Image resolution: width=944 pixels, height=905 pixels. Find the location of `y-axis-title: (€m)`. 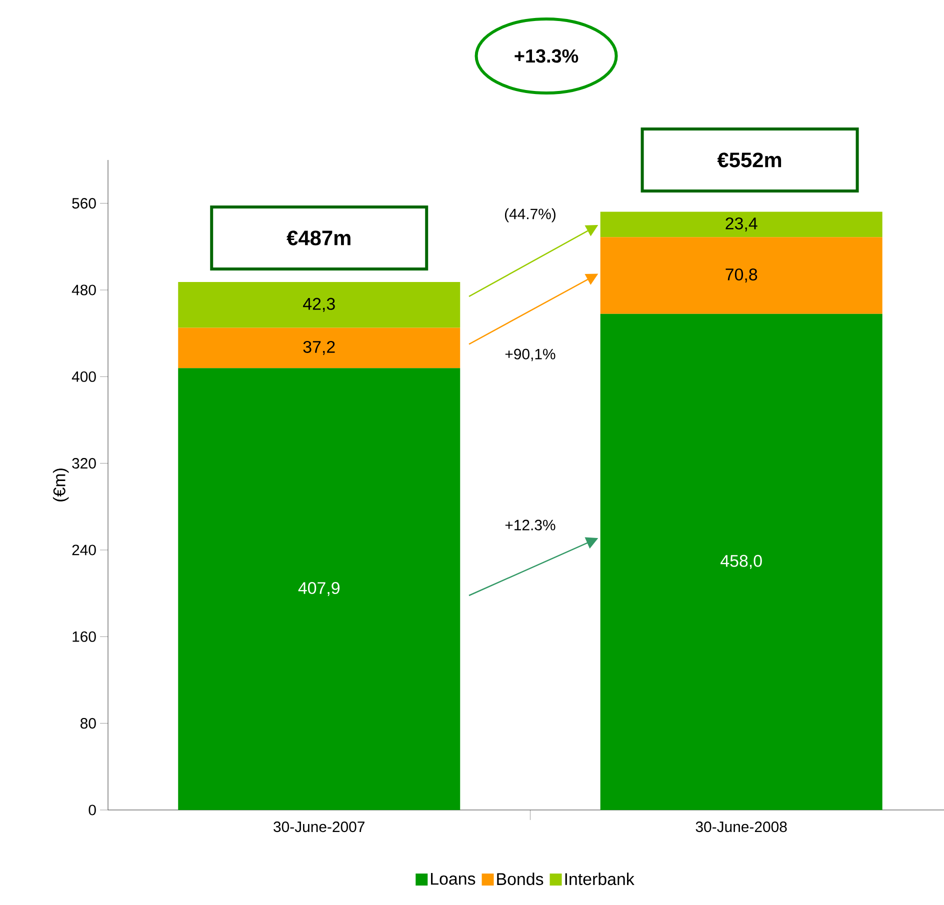

y-axis-title: (€m) is located at coordinates (60, 485).